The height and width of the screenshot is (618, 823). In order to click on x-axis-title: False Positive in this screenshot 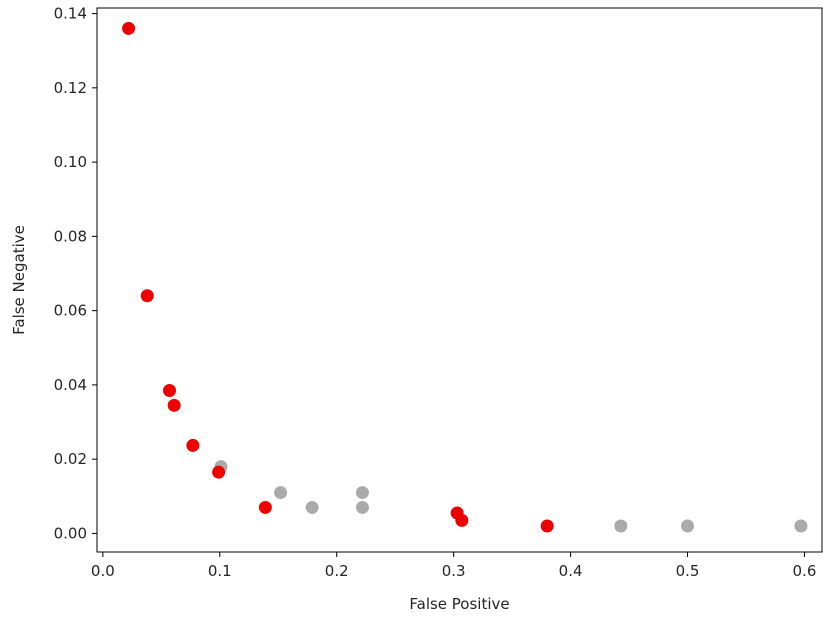, I will do `click(459, 604)`.